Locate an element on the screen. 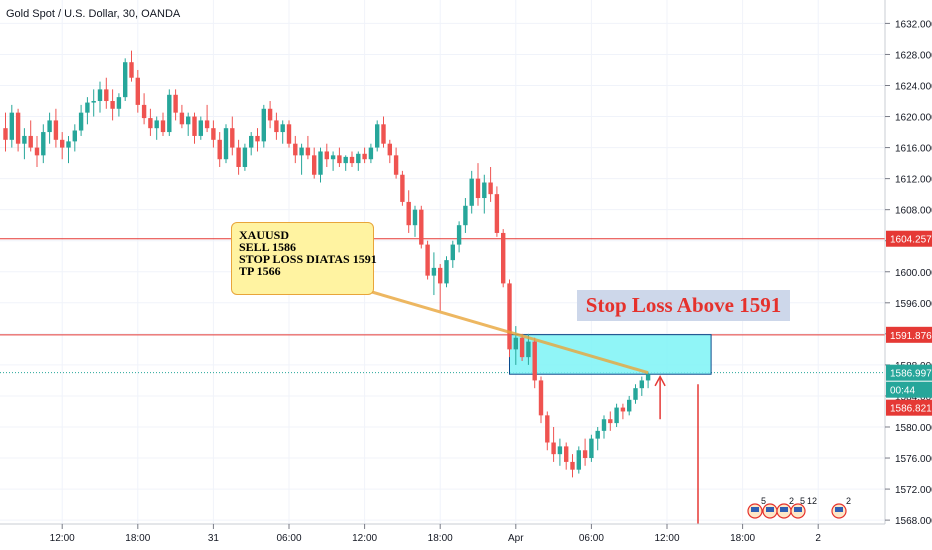 The height and width of the screenshot is (550, 932). note-line: SELL 1586 is located at coordinates (268, 247).